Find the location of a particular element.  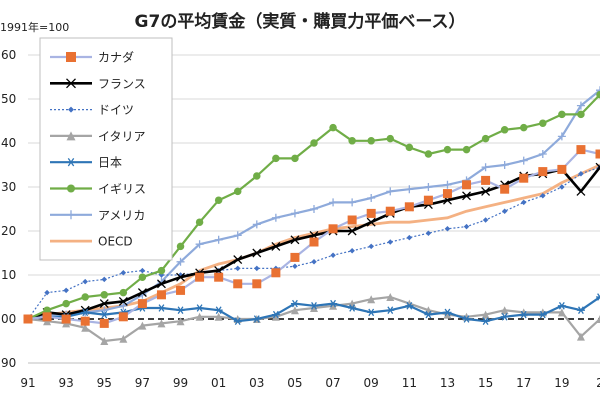

x-tick-label: 11 is located at coordinates (409, 383).